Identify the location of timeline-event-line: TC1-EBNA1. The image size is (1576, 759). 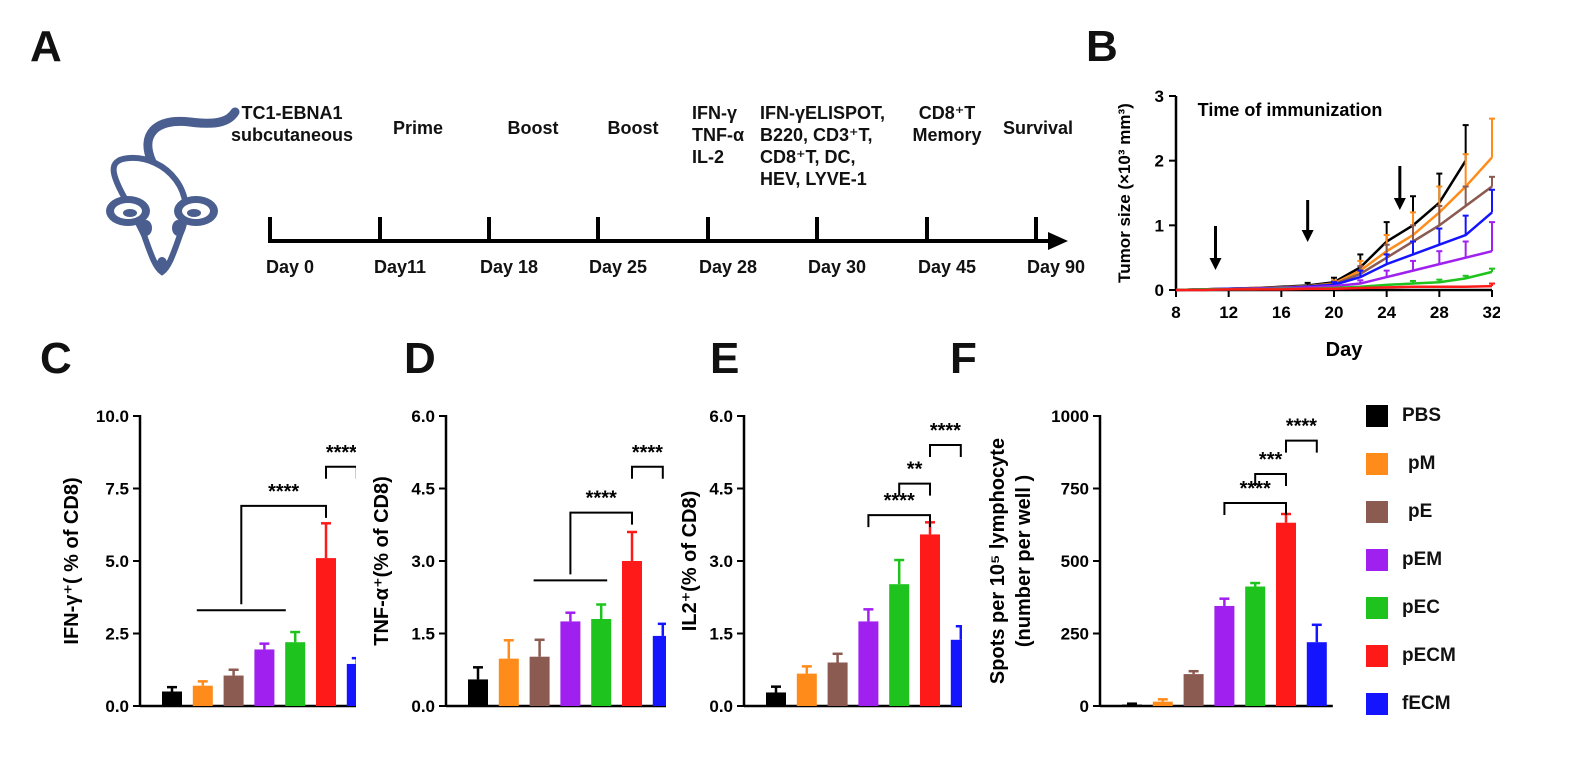
(292, 113).